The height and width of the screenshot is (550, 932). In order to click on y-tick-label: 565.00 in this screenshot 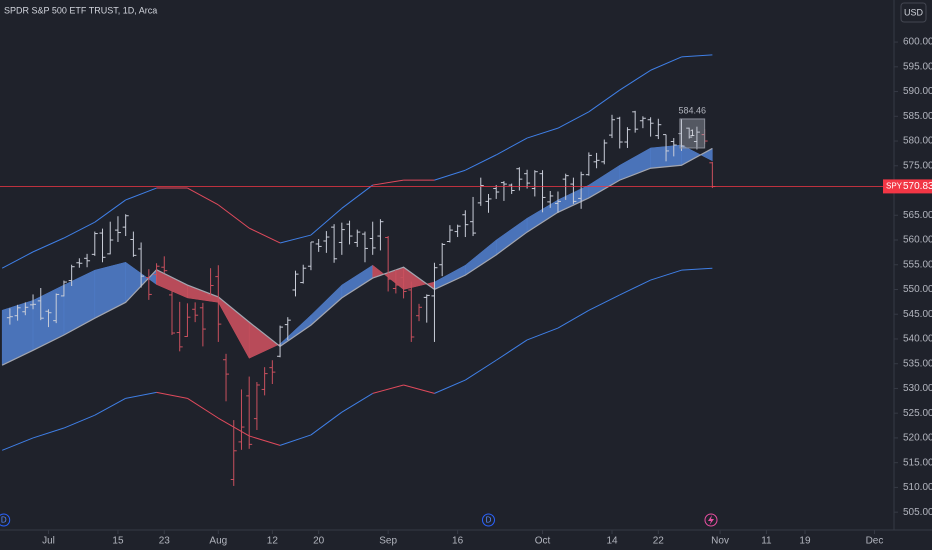, I will do `click(917, 215)`.